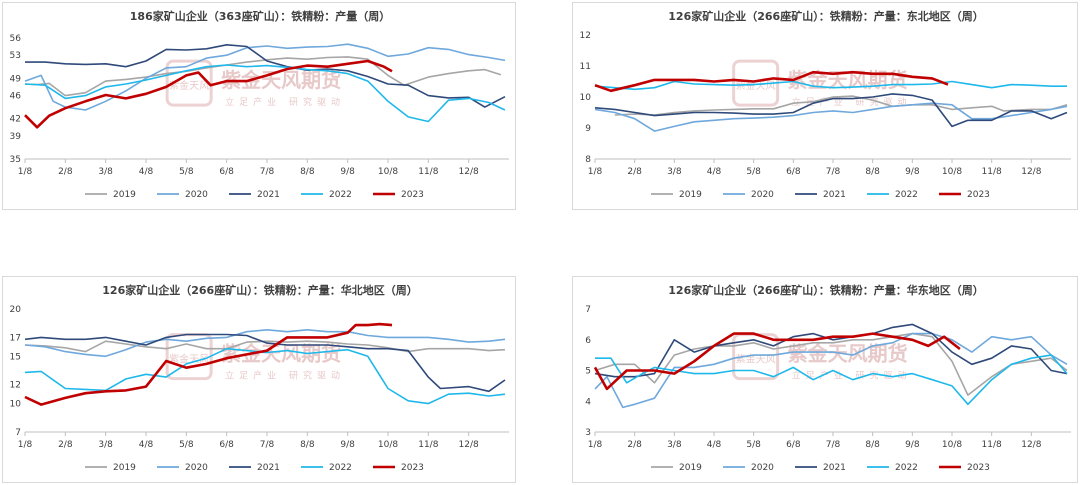 This screenshot has width=1080, height=485. What do you see at coordinates (16, 310) in the screenshot?
I see `y-tick-label: 20` at bounding box center [16, 310].